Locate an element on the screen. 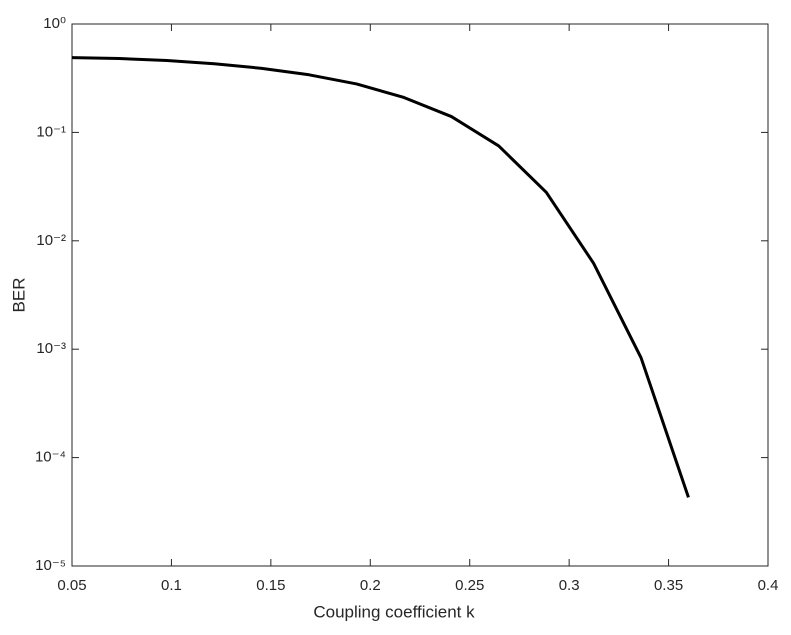  x-tick-label: 0.15 is located at coordinates (270, 585).